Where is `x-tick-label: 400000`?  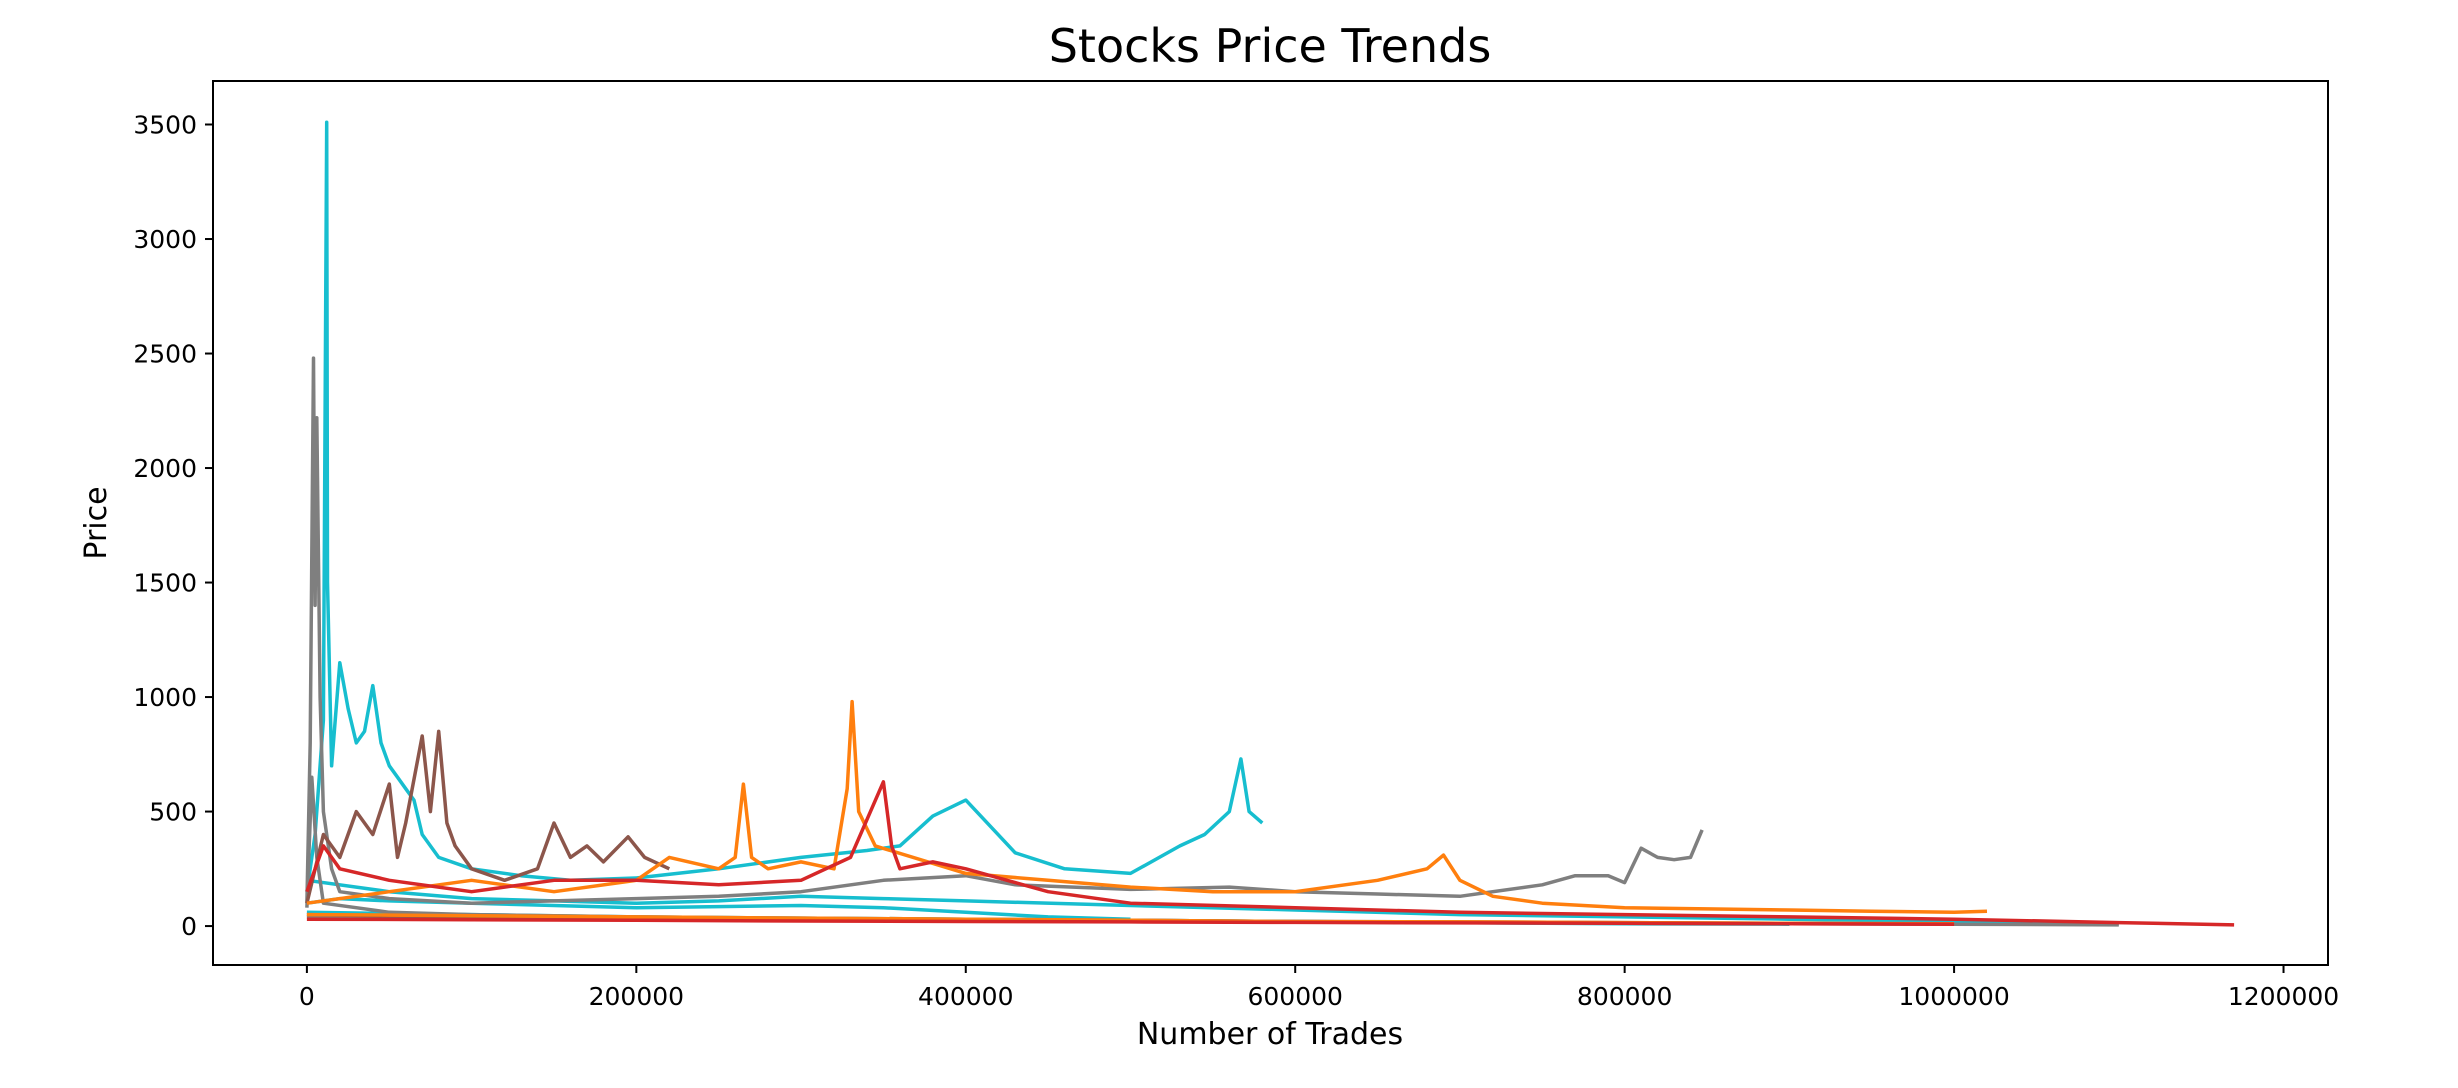
x-tick-label: 400000 is located at coordinates (965, 996).